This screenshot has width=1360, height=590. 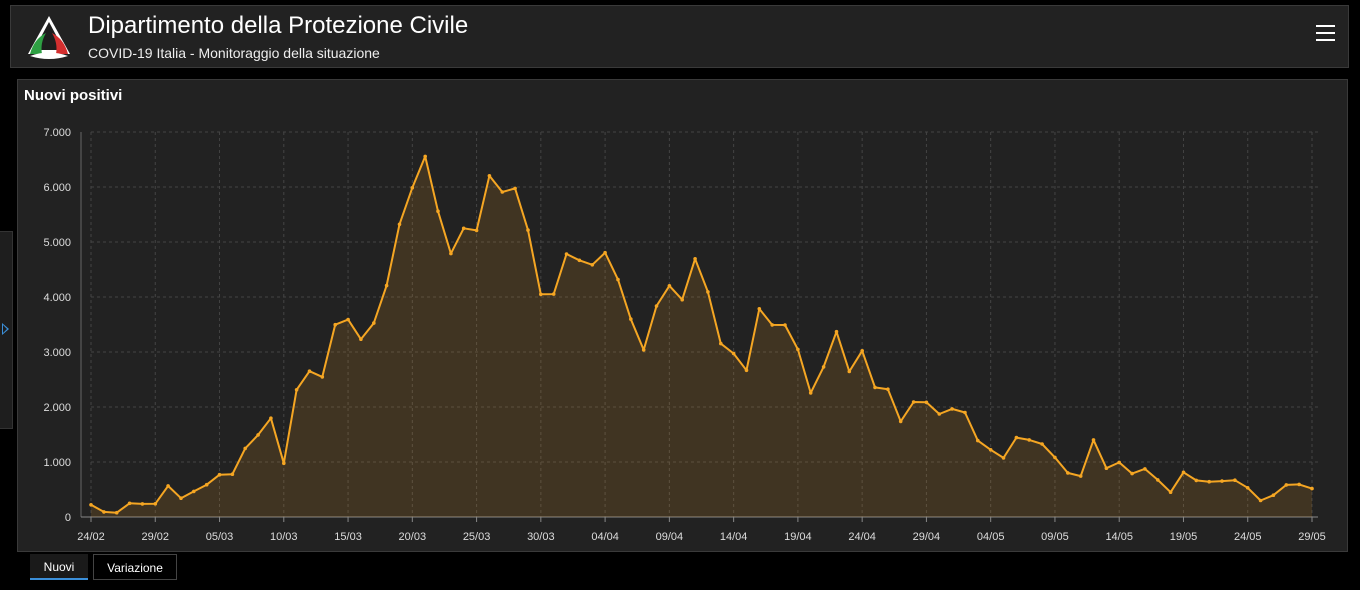 I want to click on side-panel-toggle, so click(x=6, y=330).